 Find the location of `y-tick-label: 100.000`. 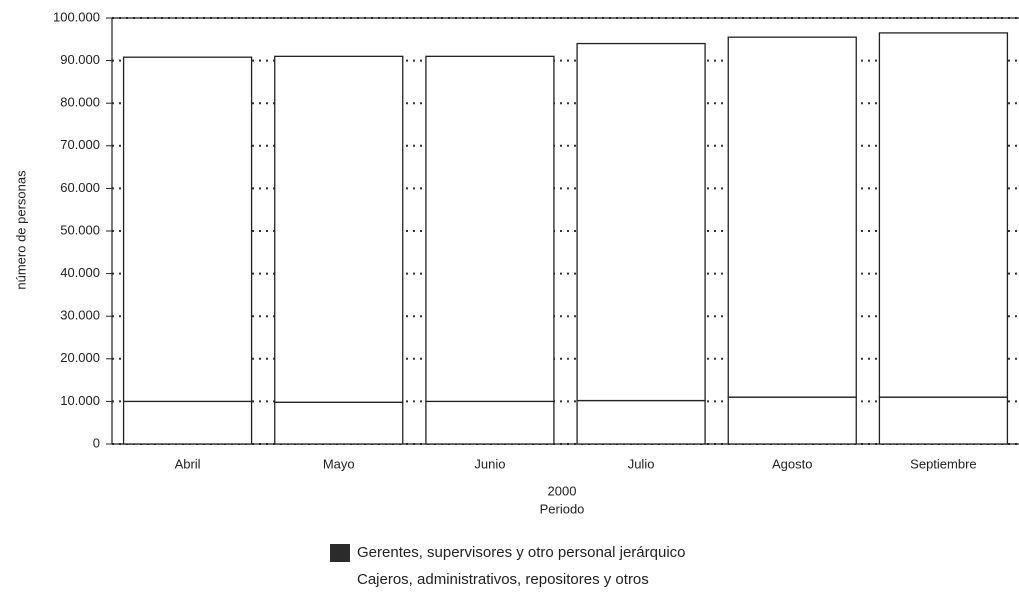

y-tick-label: 100.000 is located at coordinates (76, 16).